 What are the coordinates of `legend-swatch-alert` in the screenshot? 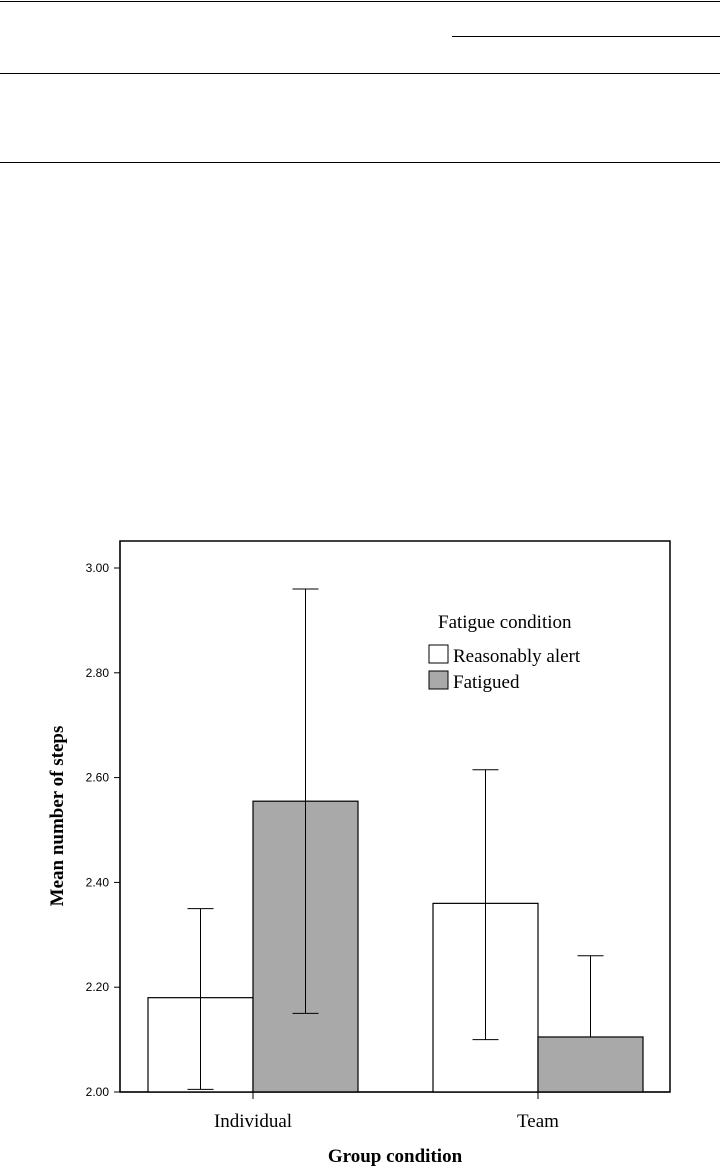 It's located at (438, 654).